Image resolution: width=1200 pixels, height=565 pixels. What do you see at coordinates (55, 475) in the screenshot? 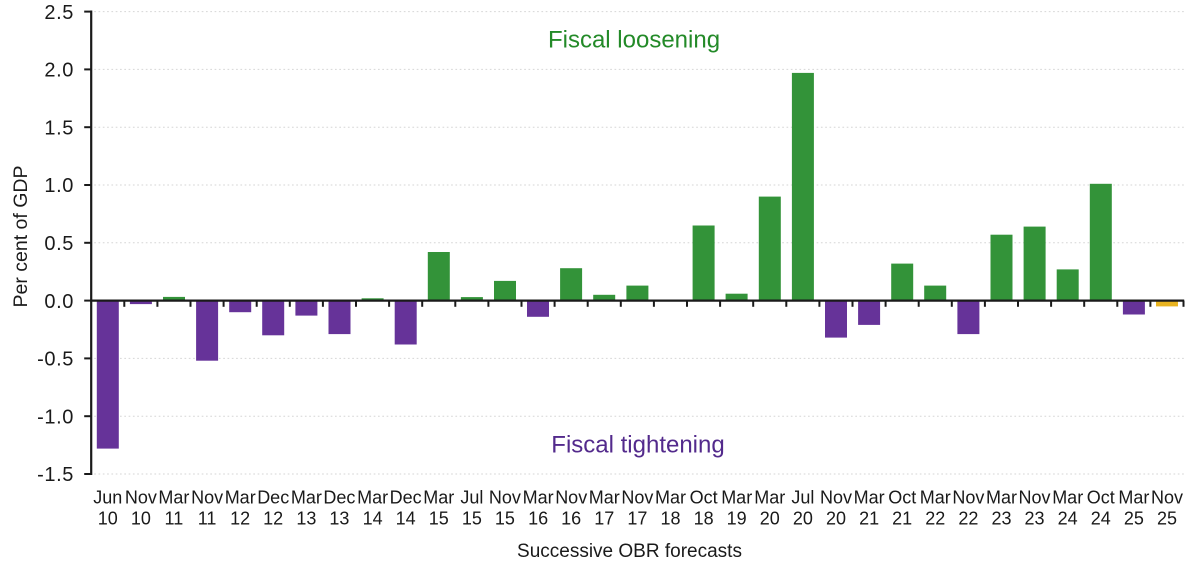
I see `svg-text: -1.5` at bounding box center [55, 475].